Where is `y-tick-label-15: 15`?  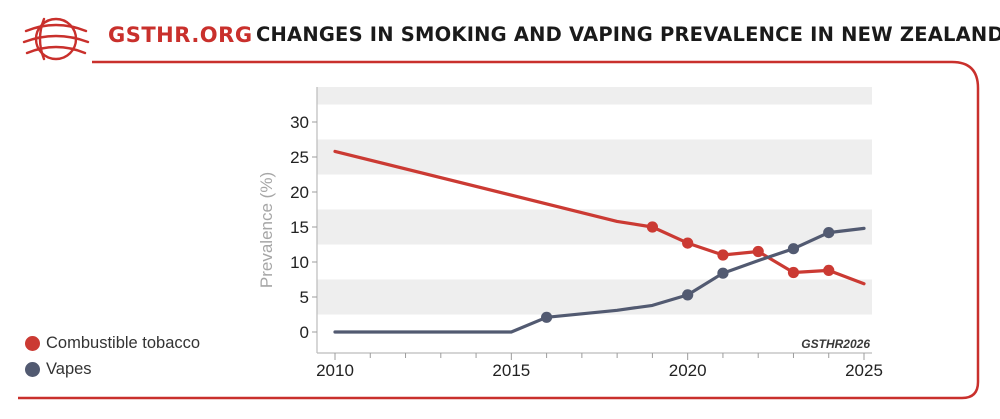 y-tick-label-15: 15 is located at coordinates (299, 227).